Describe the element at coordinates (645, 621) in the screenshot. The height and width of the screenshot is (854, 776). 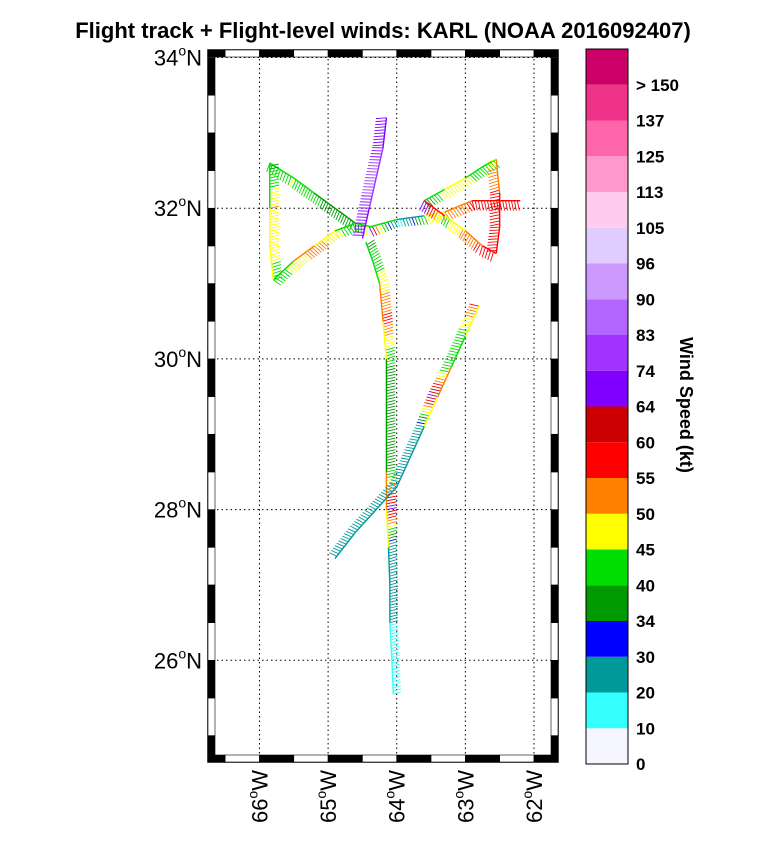
I see `colorbar-tick-label: 34` at that location.